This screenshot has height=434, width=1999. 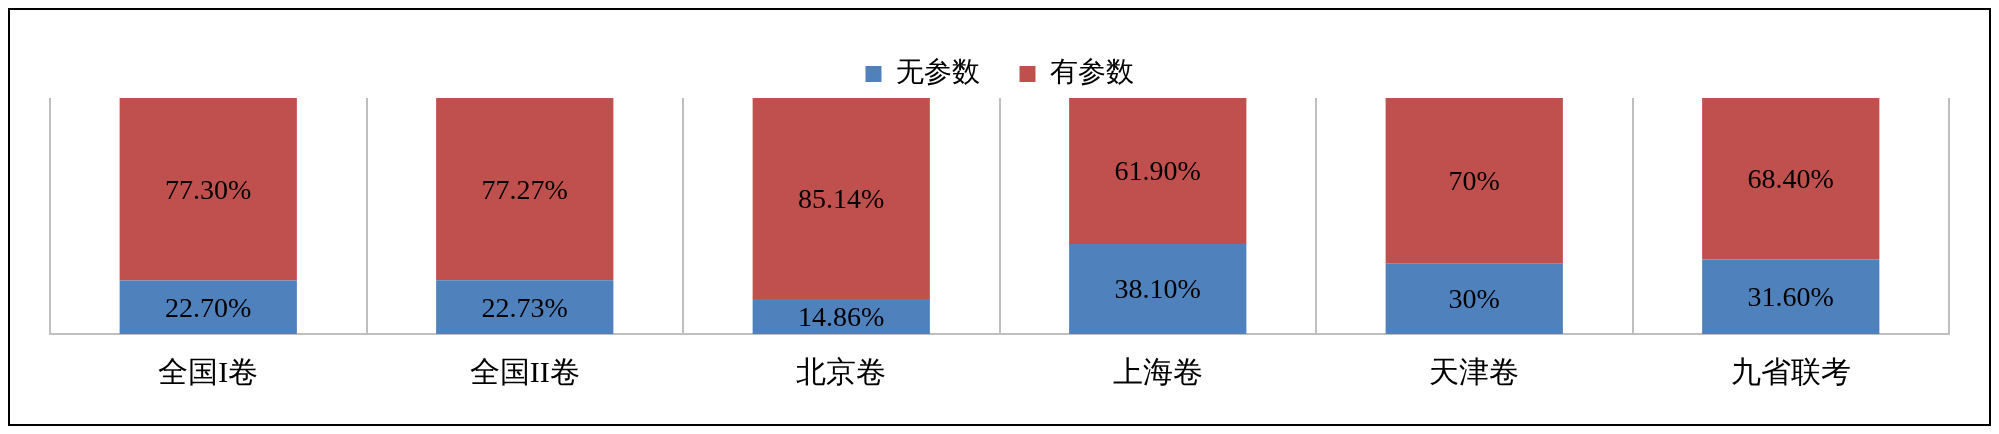 I want to click on x-tick-label: 全国I卷, so click(x=208, y=371).